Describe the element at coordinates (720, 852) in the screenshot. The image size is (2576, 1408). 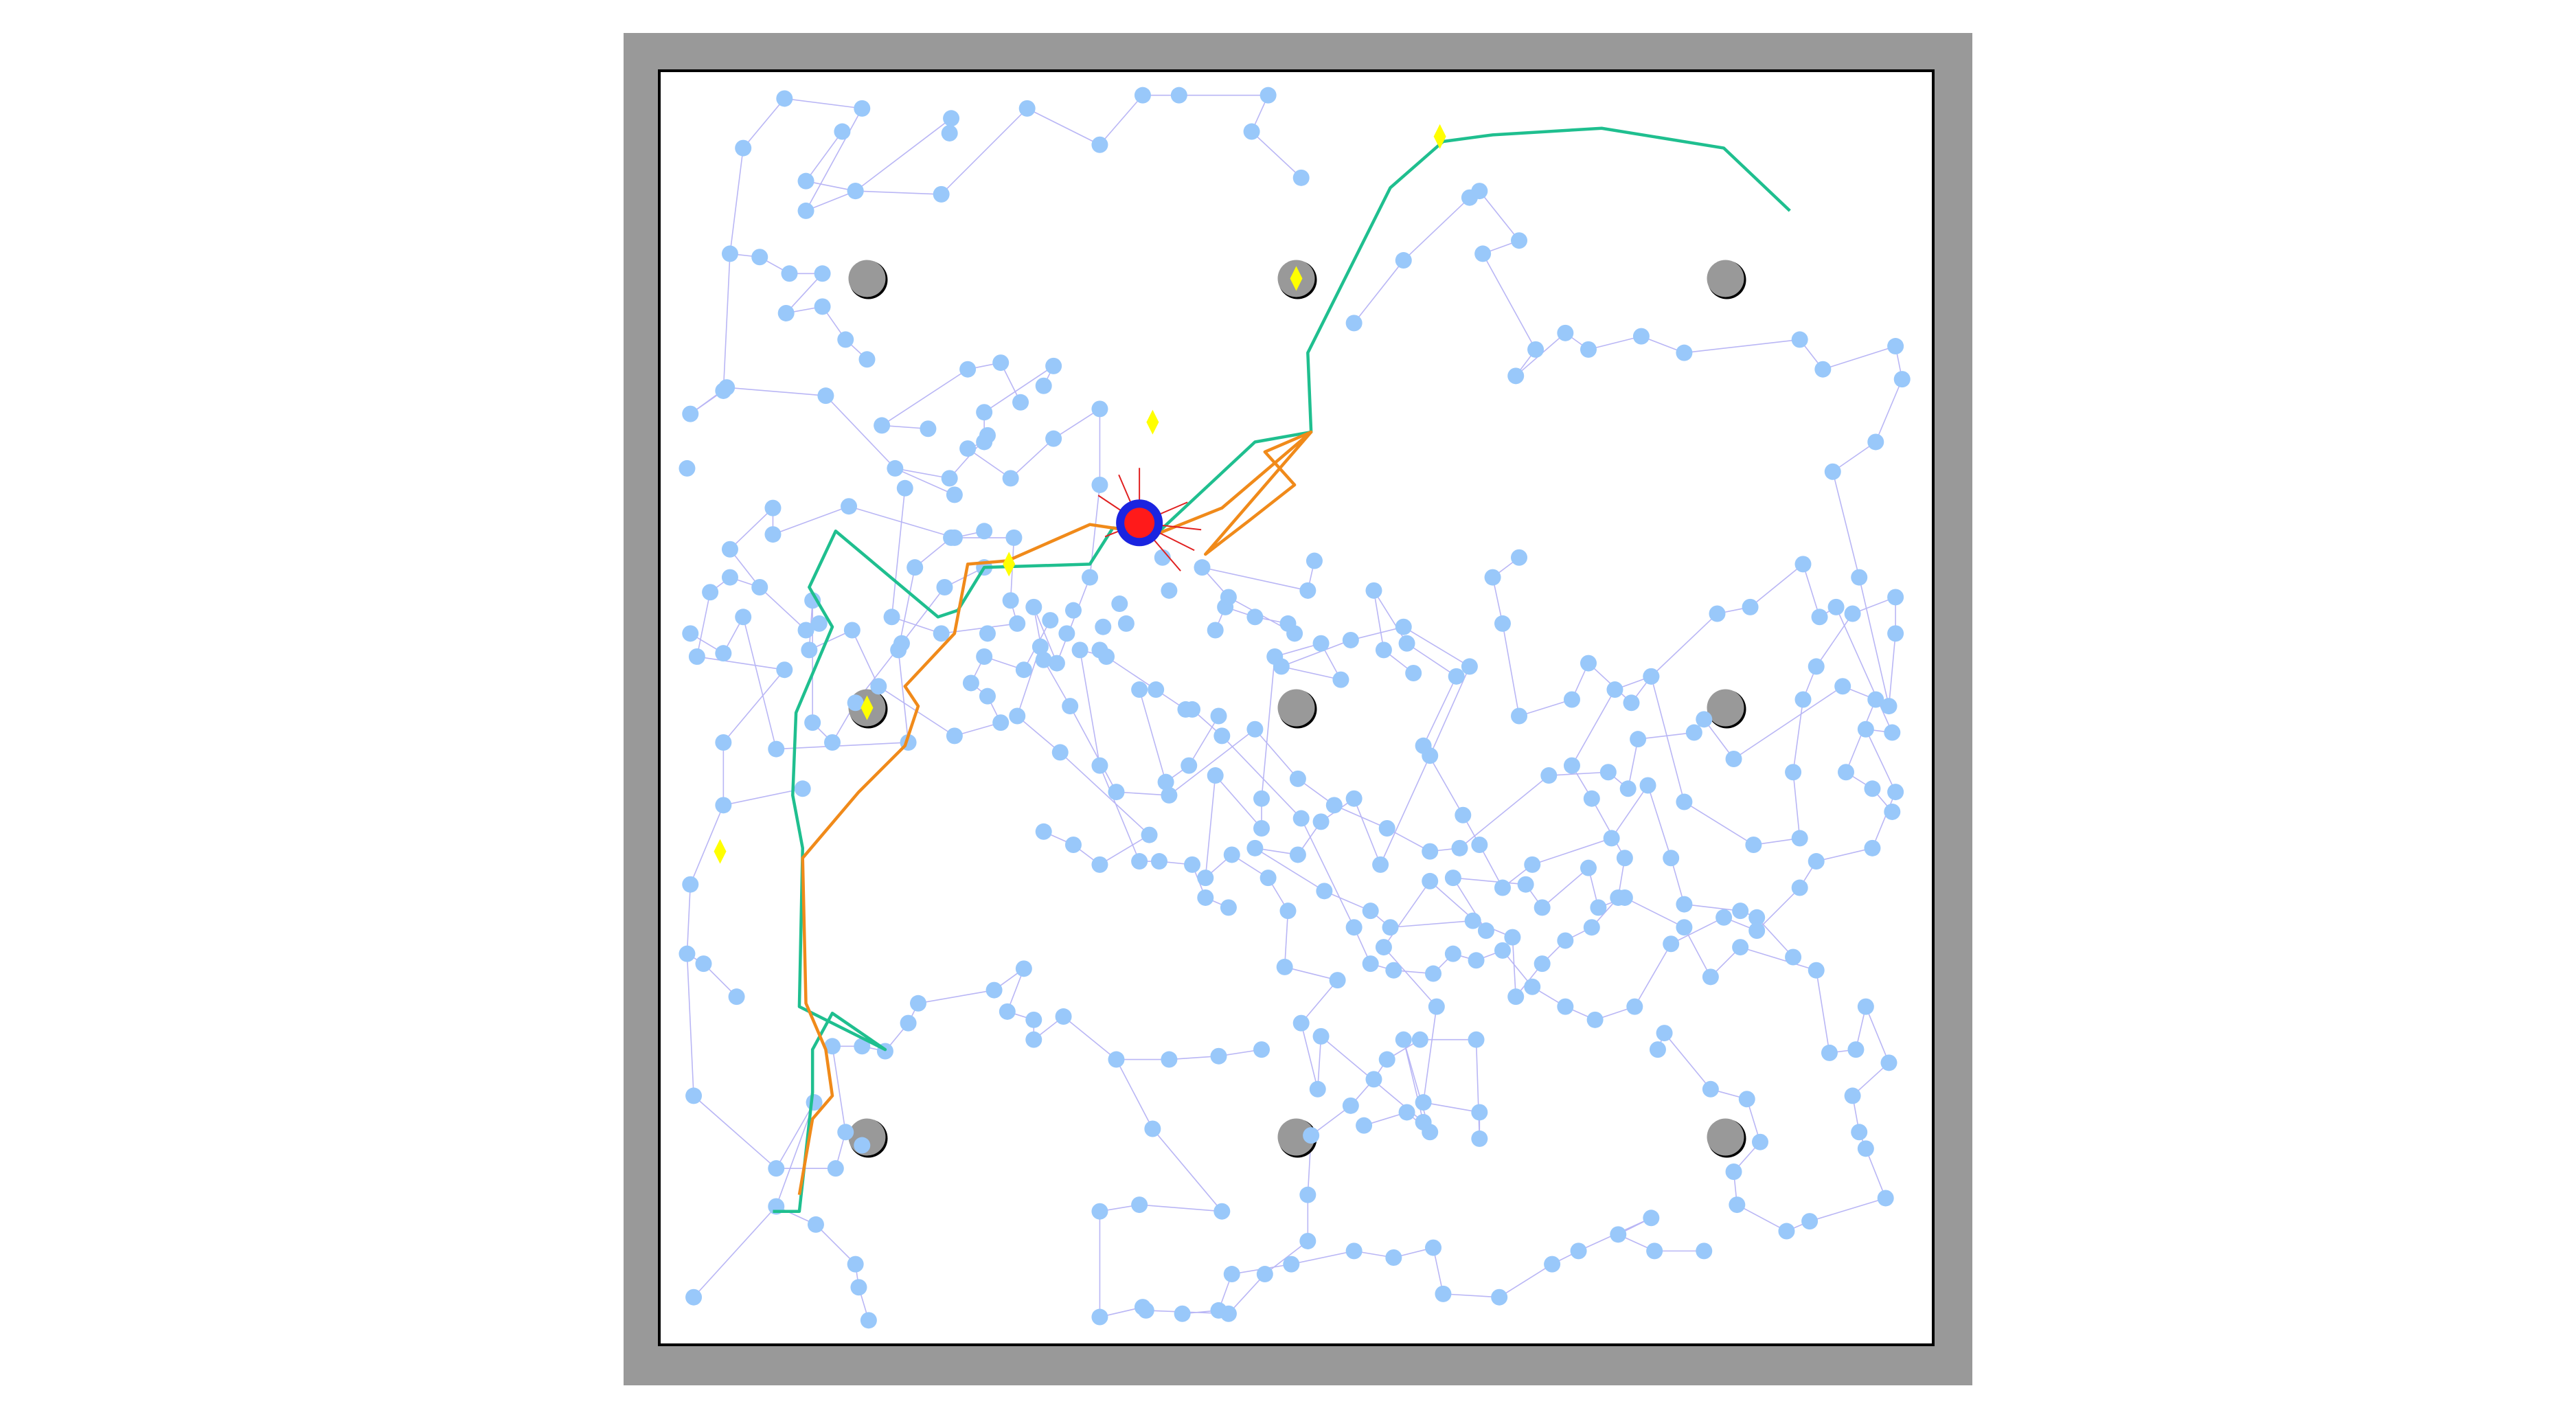
I see `goal-marker` at that location.